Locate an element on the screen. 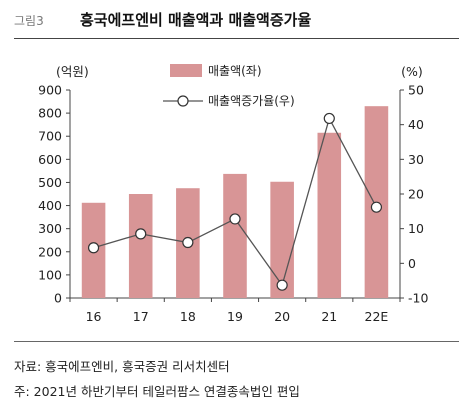  legend: 매출액(좌) 매출액증가율(우) is located at coordinates (229, 86).